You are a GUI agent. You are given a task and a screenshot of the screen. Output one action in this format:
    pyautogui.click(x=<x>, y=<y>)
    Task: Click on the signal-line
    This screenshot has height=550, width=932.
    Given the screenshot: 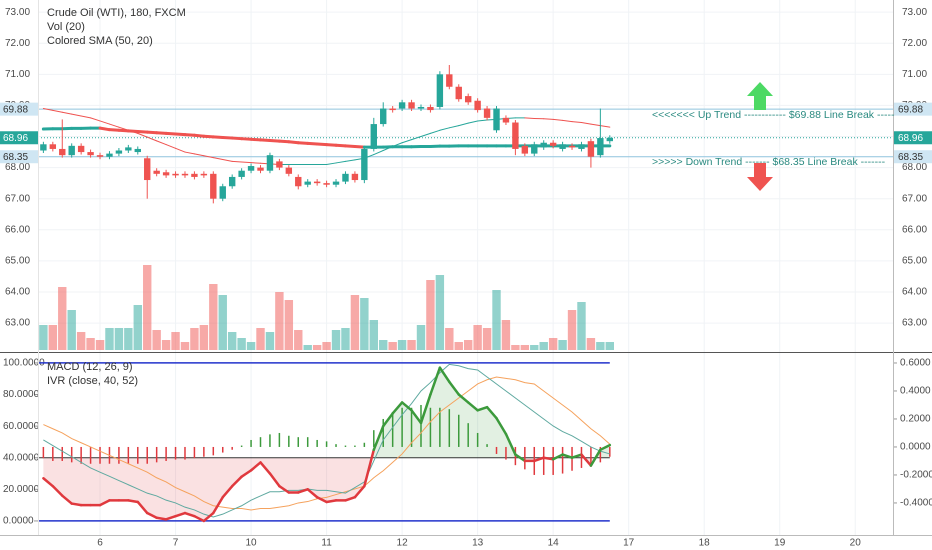 What is the action you would take?
    pyautogui.click(x=327, y=443)
    